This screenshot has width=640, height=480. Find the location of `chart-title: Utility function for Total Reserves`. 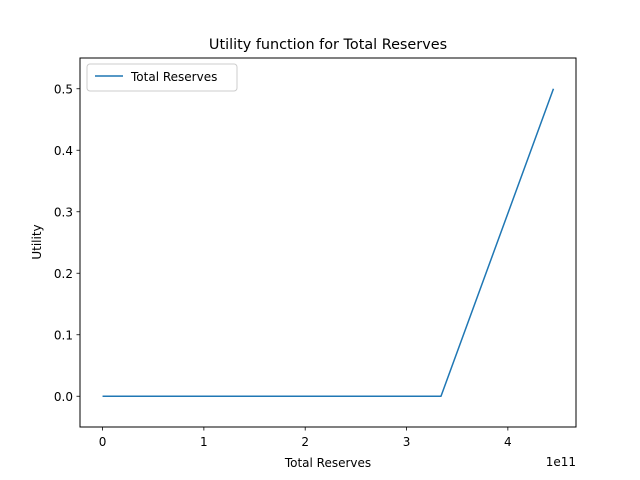

chart-title: Utility function for Total Reserves is located at coordinates (328, 45).